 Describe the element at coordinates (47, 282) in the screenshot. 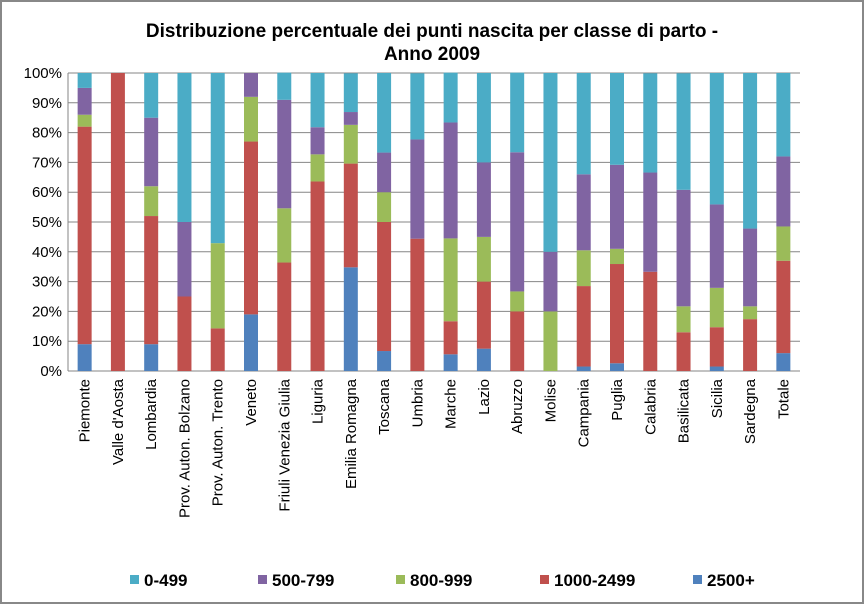

I see `y-tick-label: 30%` at that location.